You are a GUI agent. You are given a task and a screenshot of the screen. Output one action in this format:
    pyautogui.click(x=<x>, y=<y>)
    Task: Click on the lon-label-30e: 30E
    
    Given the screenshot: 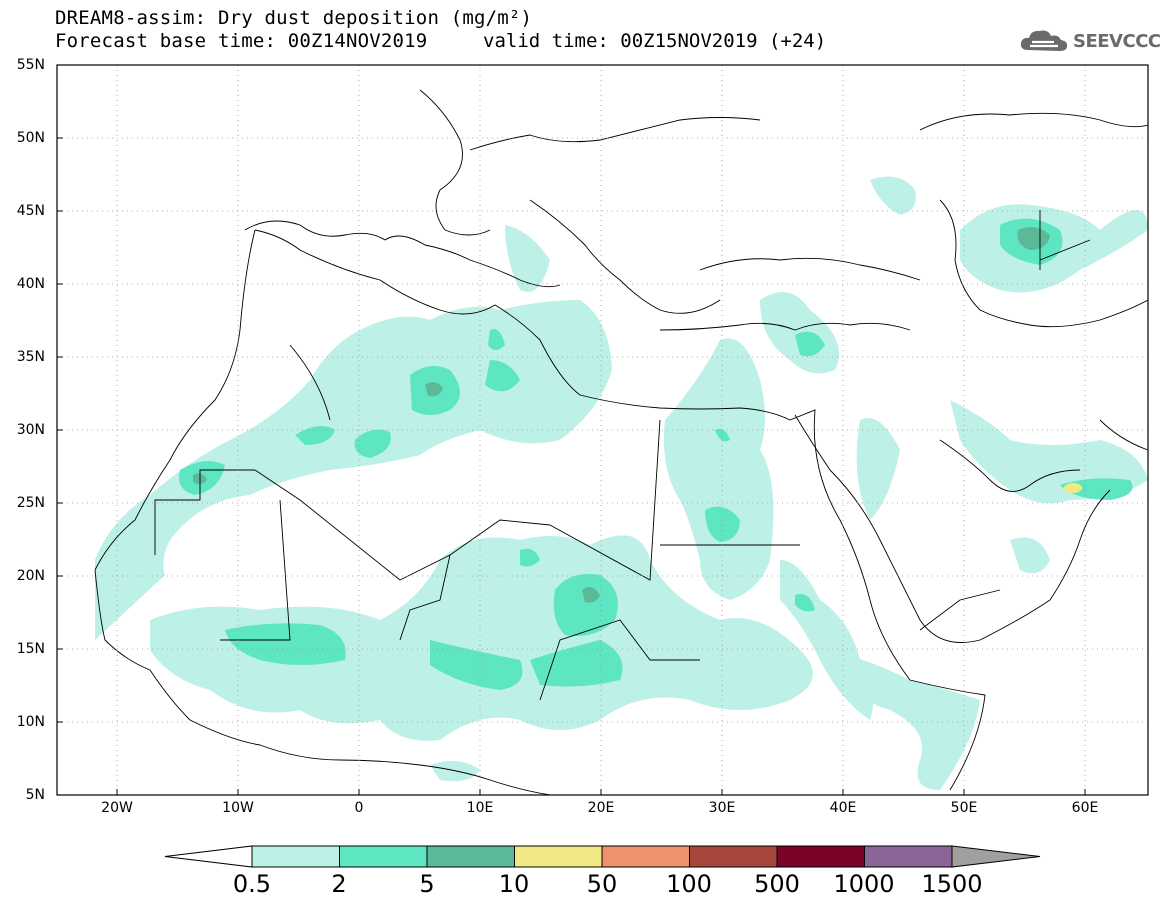 What is the action you would take?
    pyautogui.click(x=722, y=808)
    